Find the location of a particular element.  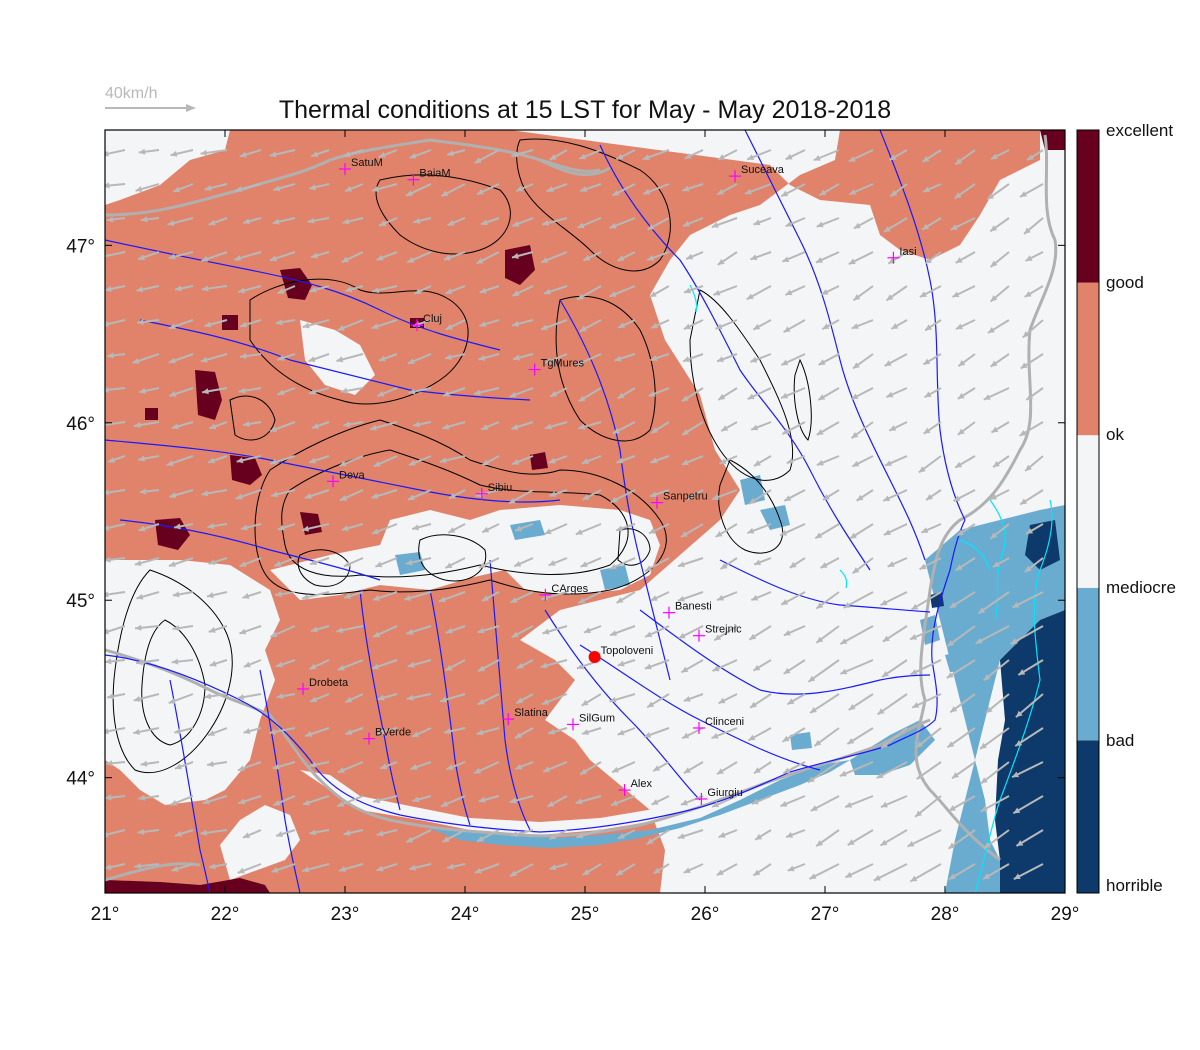

city-label: Deva is located at coordinates (352, 475).